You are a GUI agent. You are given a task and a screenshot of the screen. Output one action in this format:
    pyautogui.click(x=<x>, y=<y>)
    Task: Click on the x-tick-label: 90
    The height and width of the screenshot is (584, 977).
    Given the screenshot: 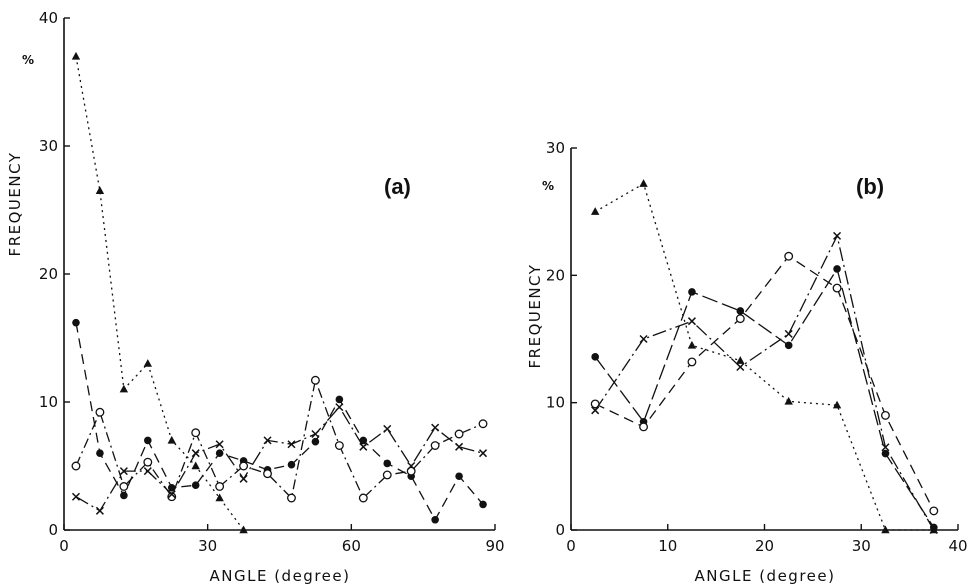 What is the action you would take?
    pyautogui.click(x=494, y=546)
    